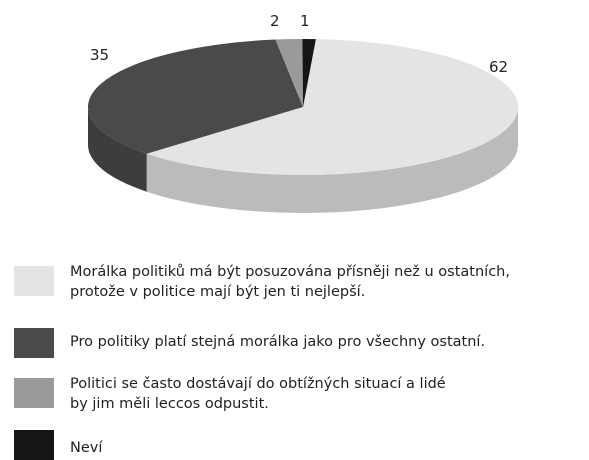  I want to click on legend-label: Neví, so click(86, 448).